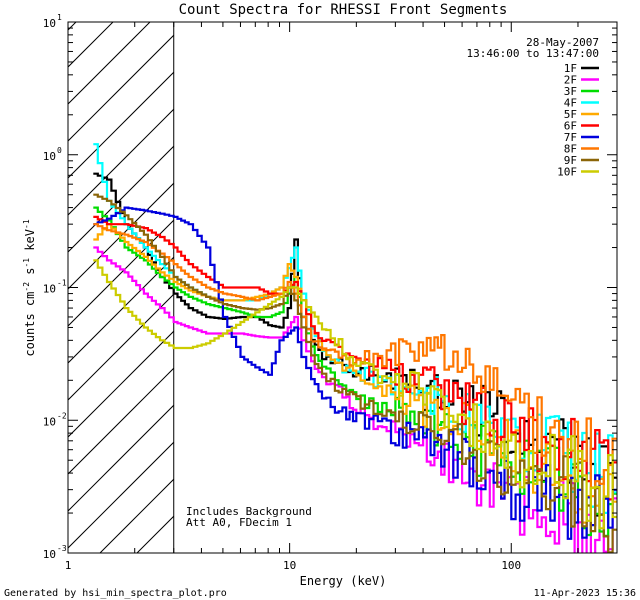 The height and width of the screenshot is (600, 640). What do you see at coordinates (62, 283) in the screenshot?
I see `y-tick-exponent: -1` at bounding box center [62, 283].